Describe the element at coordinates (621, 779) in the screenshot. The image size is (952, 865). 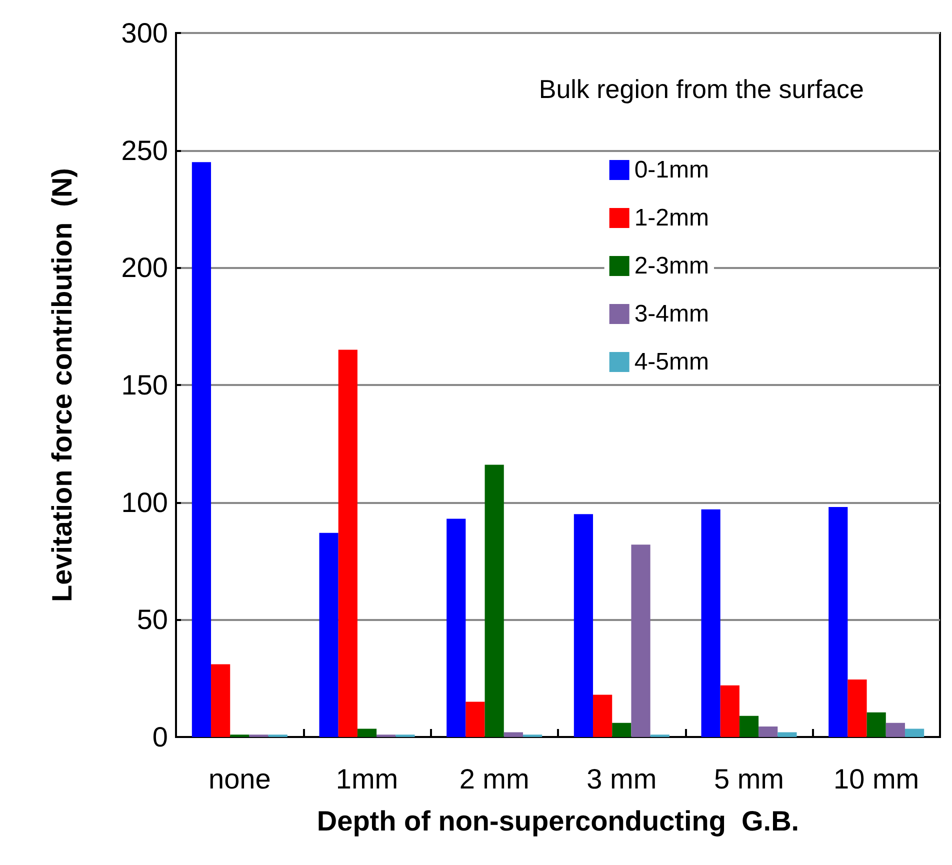
I see `x-tick-label: 3 mm` at that location.